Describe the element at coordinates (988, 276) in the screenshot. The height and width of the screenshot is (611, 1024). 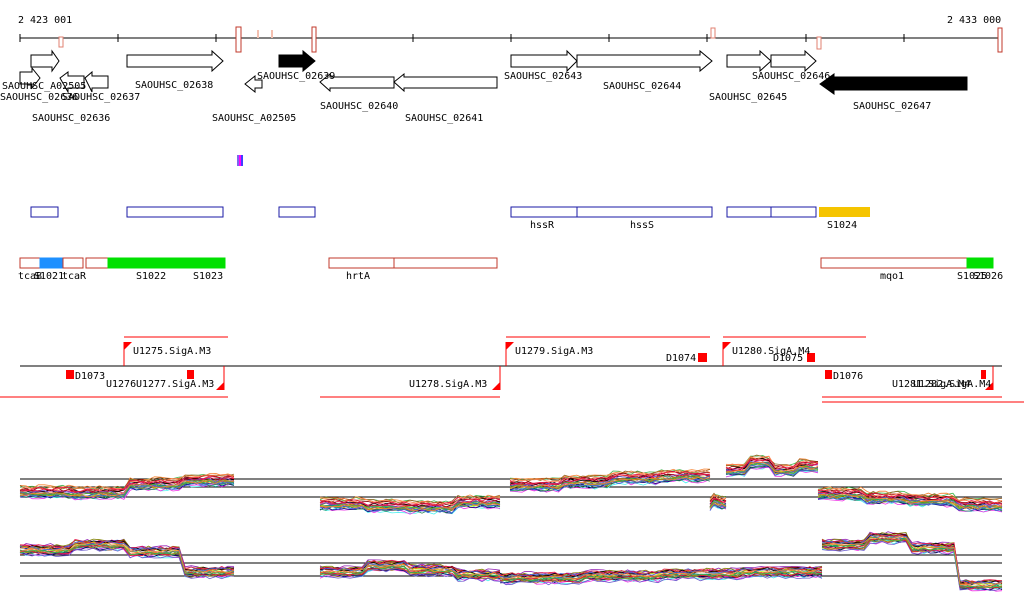
I see `feature-label: S1026` at that location.